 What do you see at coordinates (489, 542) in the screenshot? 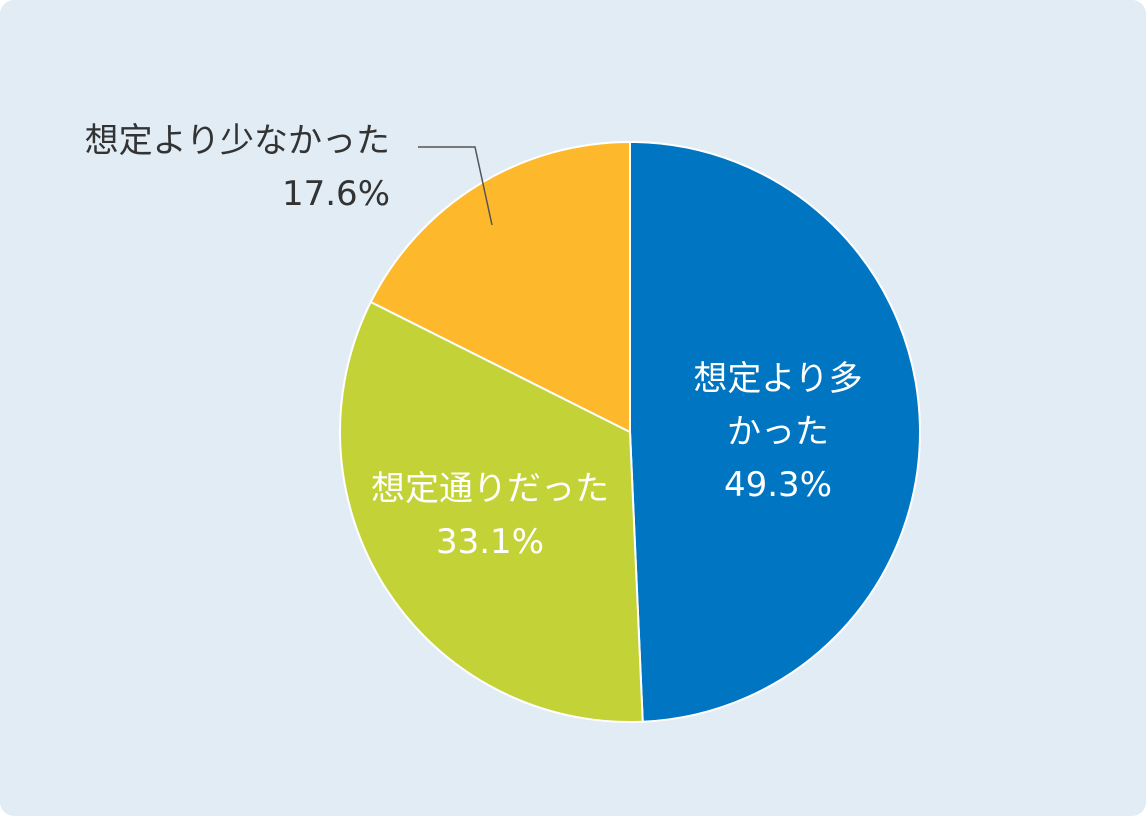
I see `value-label: 33.1%` at bounding box center [489, 542].